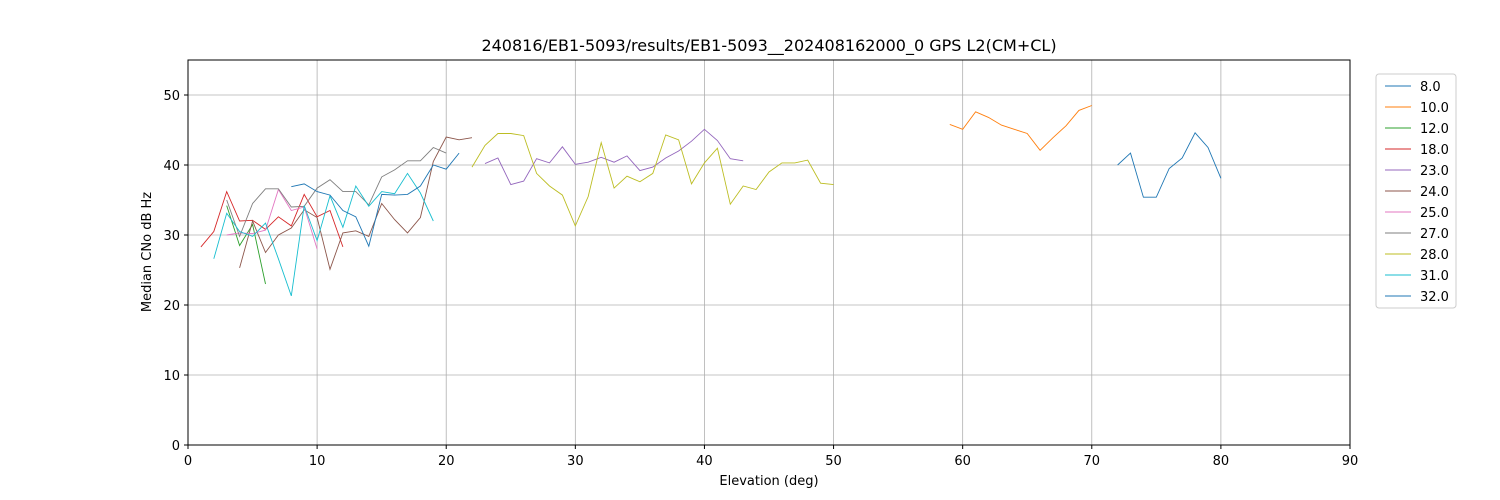  What do you see at coordinates (1430, 87) in the screenshot?
I see `legend-label: 8.0` at bounding box center [1430, 87].